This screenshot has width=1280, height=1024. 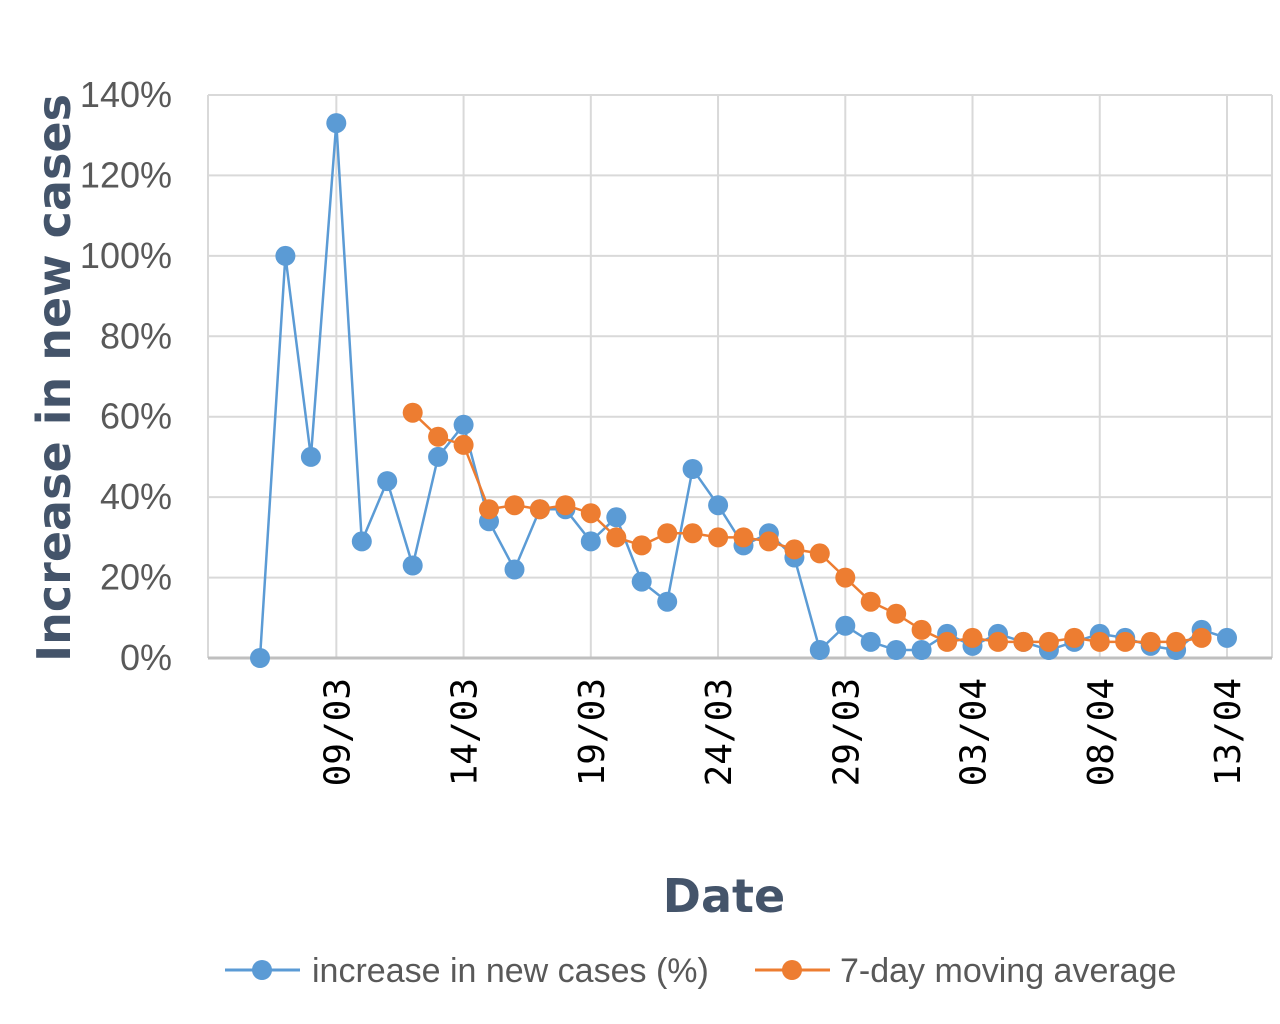 What do you see at coordinates (719, 732) in the screenshot?
I see `x-tick-label: 24/03` at bounding box center [719, 732].